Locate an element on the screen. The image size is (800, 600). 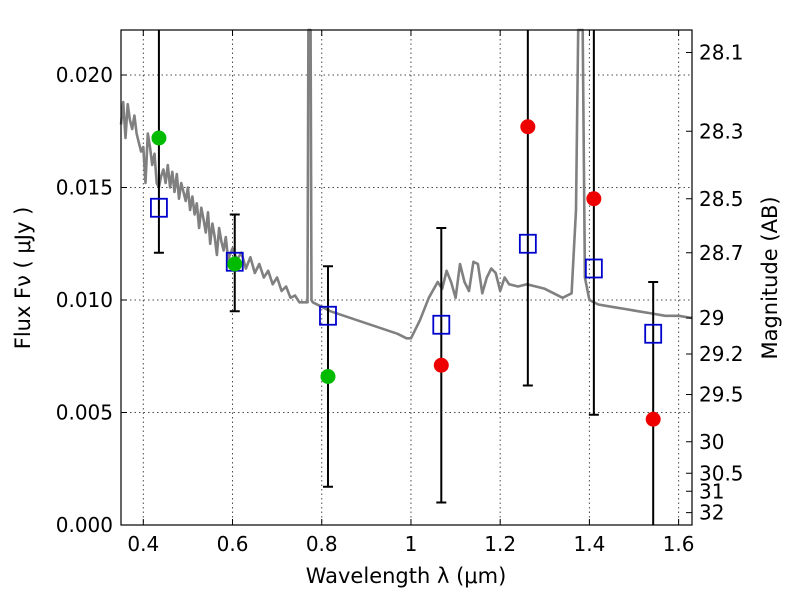
right-axis-tick-label: 29.5 is located at coordinates (721, 395).